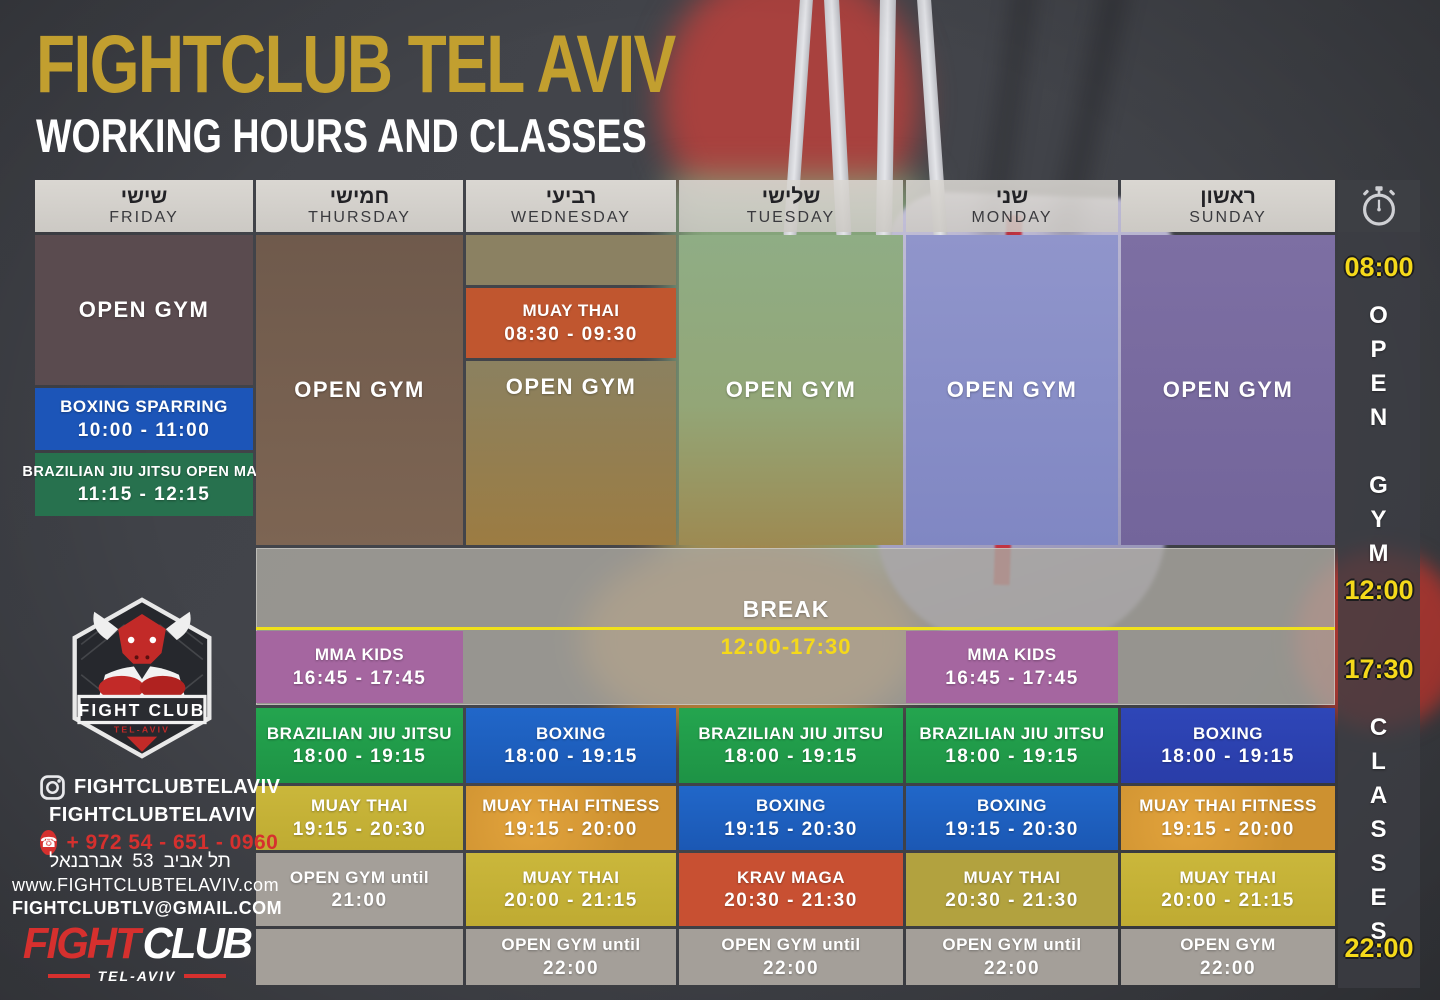 The height and width of the screenshot is (1000, 1440). Describe the element at coordinates (356, 64) in the screenshot. I see `poster-title: FIGHTCLUB TEL AVIV` at that location.